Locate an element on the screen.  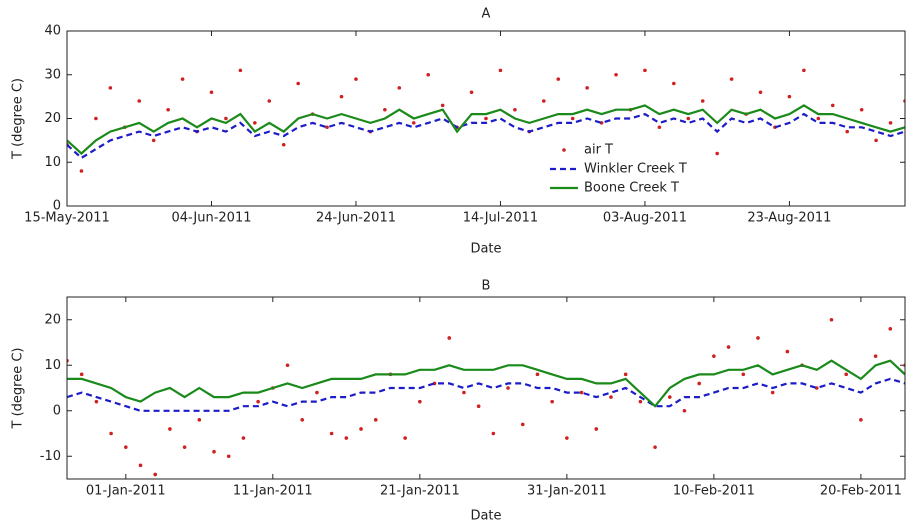
y-tick-label: 10 is located at coordinates (52, 365).